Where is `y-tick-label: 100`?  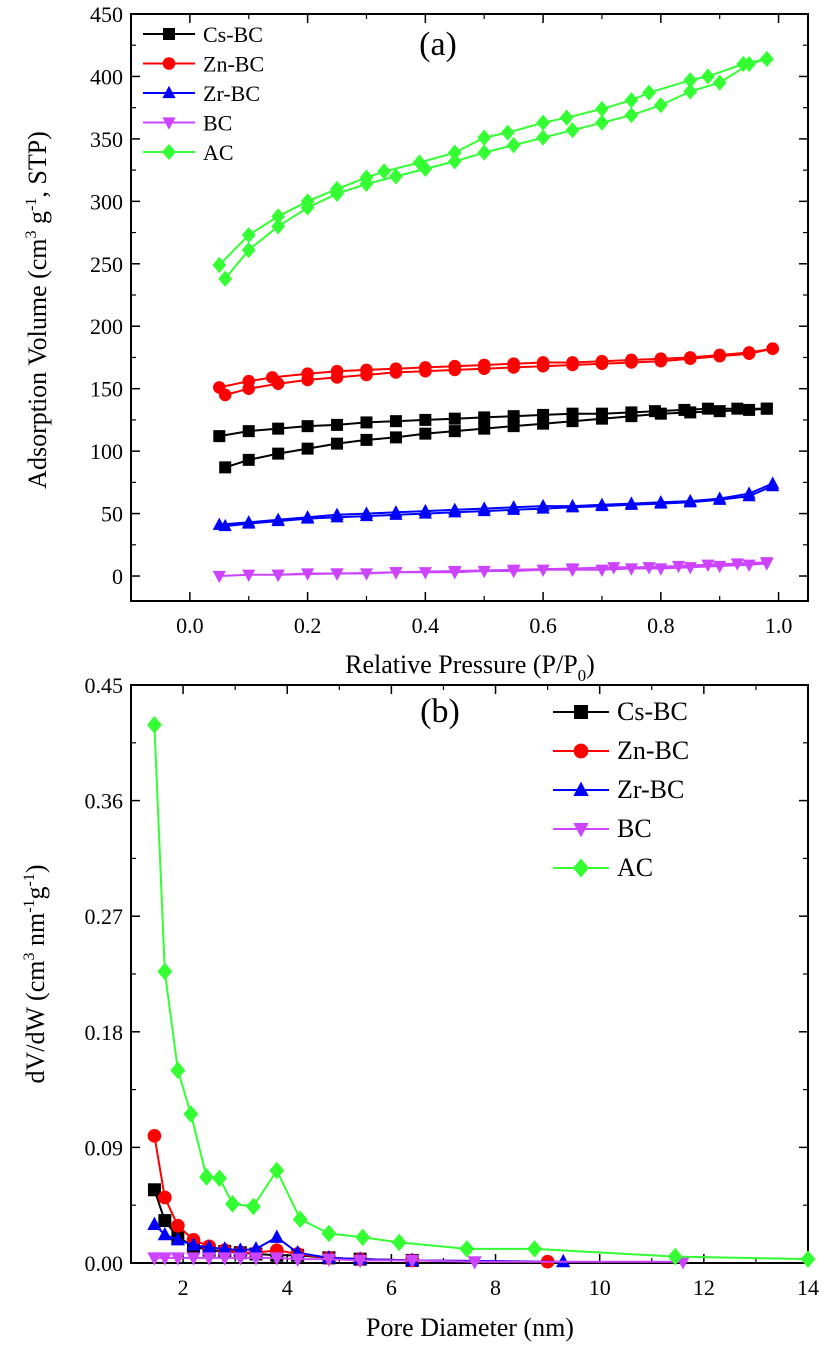
y-tick-label: 100 is located at coordinates (106, 451).